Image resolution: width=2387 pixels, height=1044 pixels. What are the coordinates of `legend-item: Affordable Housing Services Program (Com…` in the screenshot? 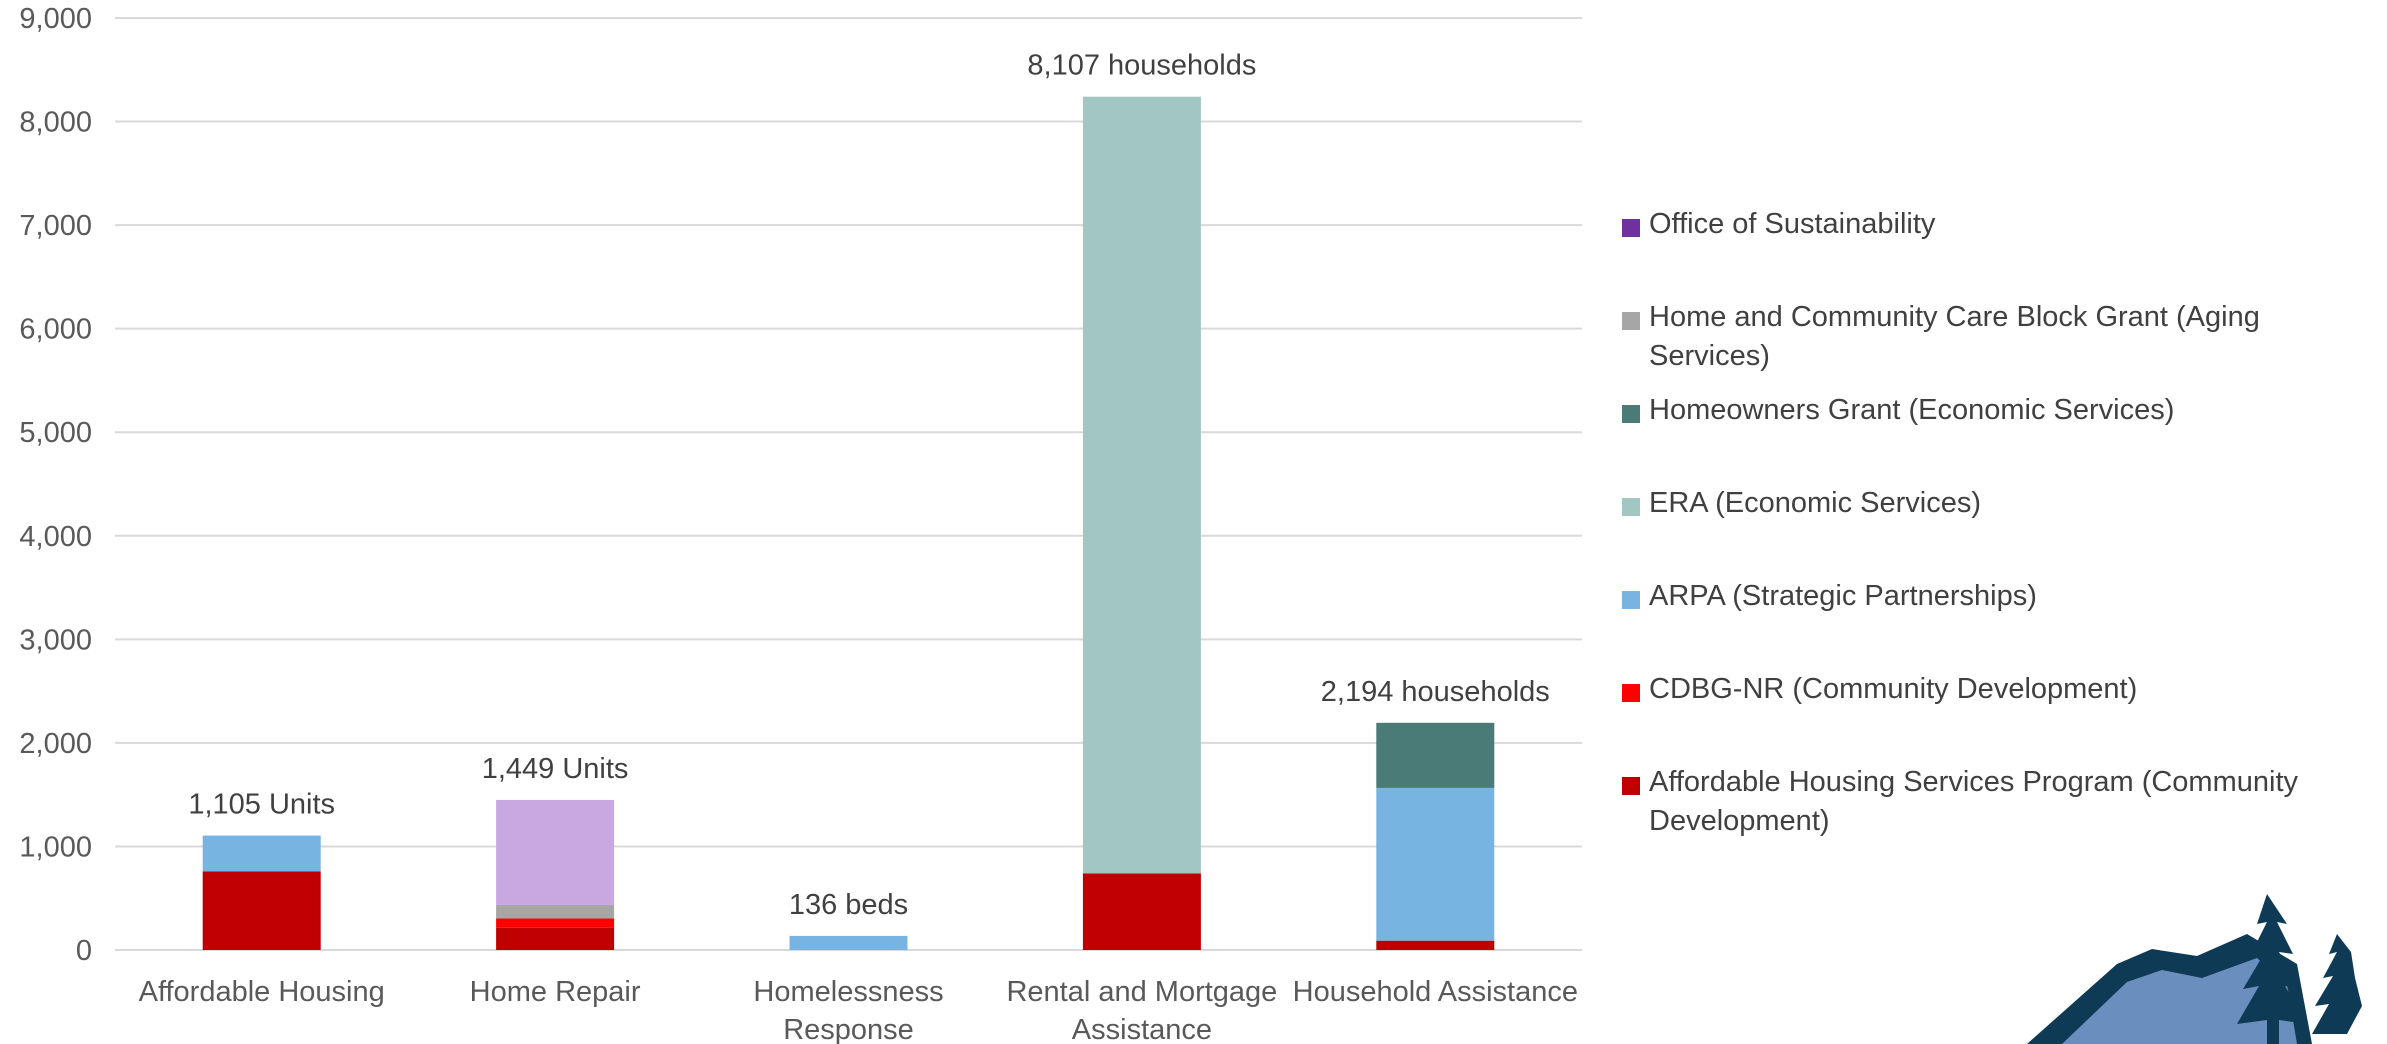 It's located at (2002, 804).